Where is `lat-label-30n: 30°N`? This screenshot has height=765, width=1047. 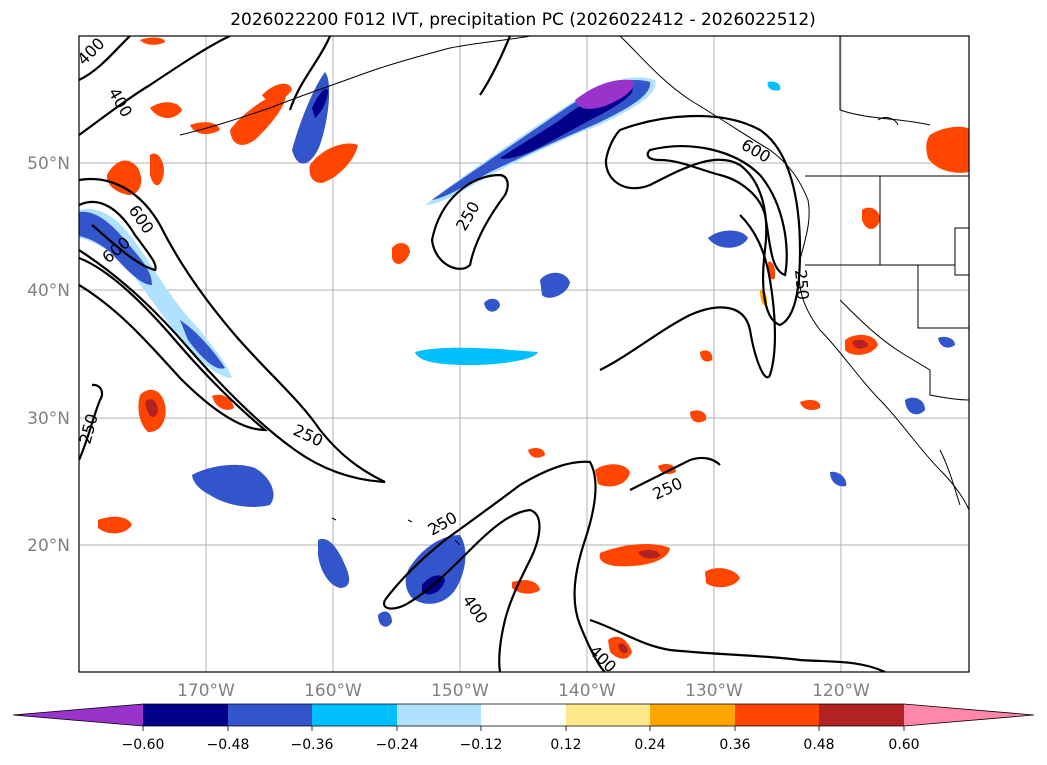
lat-label-30n: 30°N is located at coordinates (48, 419).